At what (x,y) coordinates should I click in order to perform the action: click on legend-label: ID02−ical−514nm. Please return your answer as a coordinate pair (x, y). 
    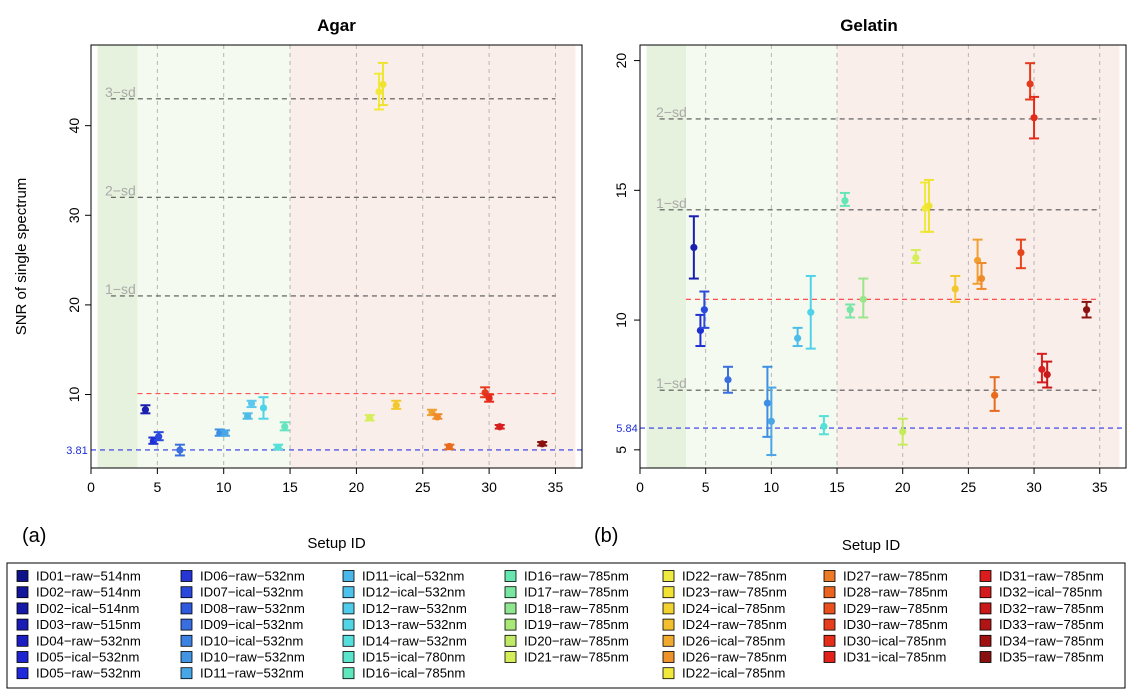
    Looking at the image, I should click on (87, 608).